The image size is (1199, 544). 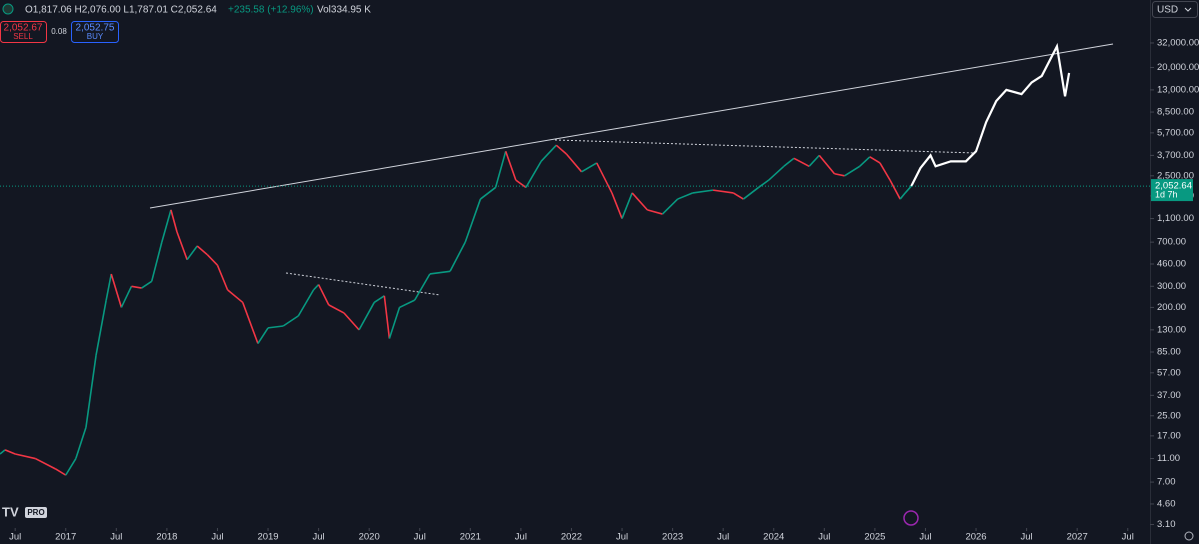 I want to click on y-tick-label: 20,000.00, so click(x=1178, y=67).